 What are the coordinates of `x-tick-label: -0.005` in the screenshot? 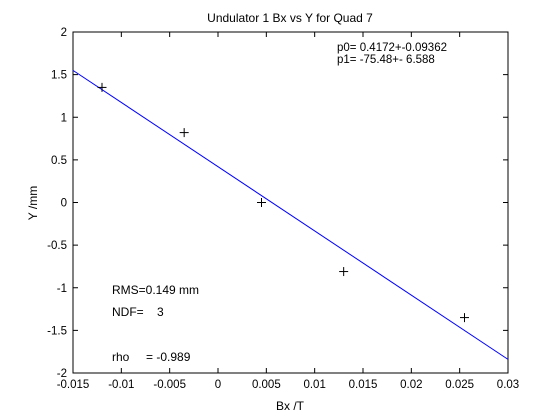 It's located at (169, 385).